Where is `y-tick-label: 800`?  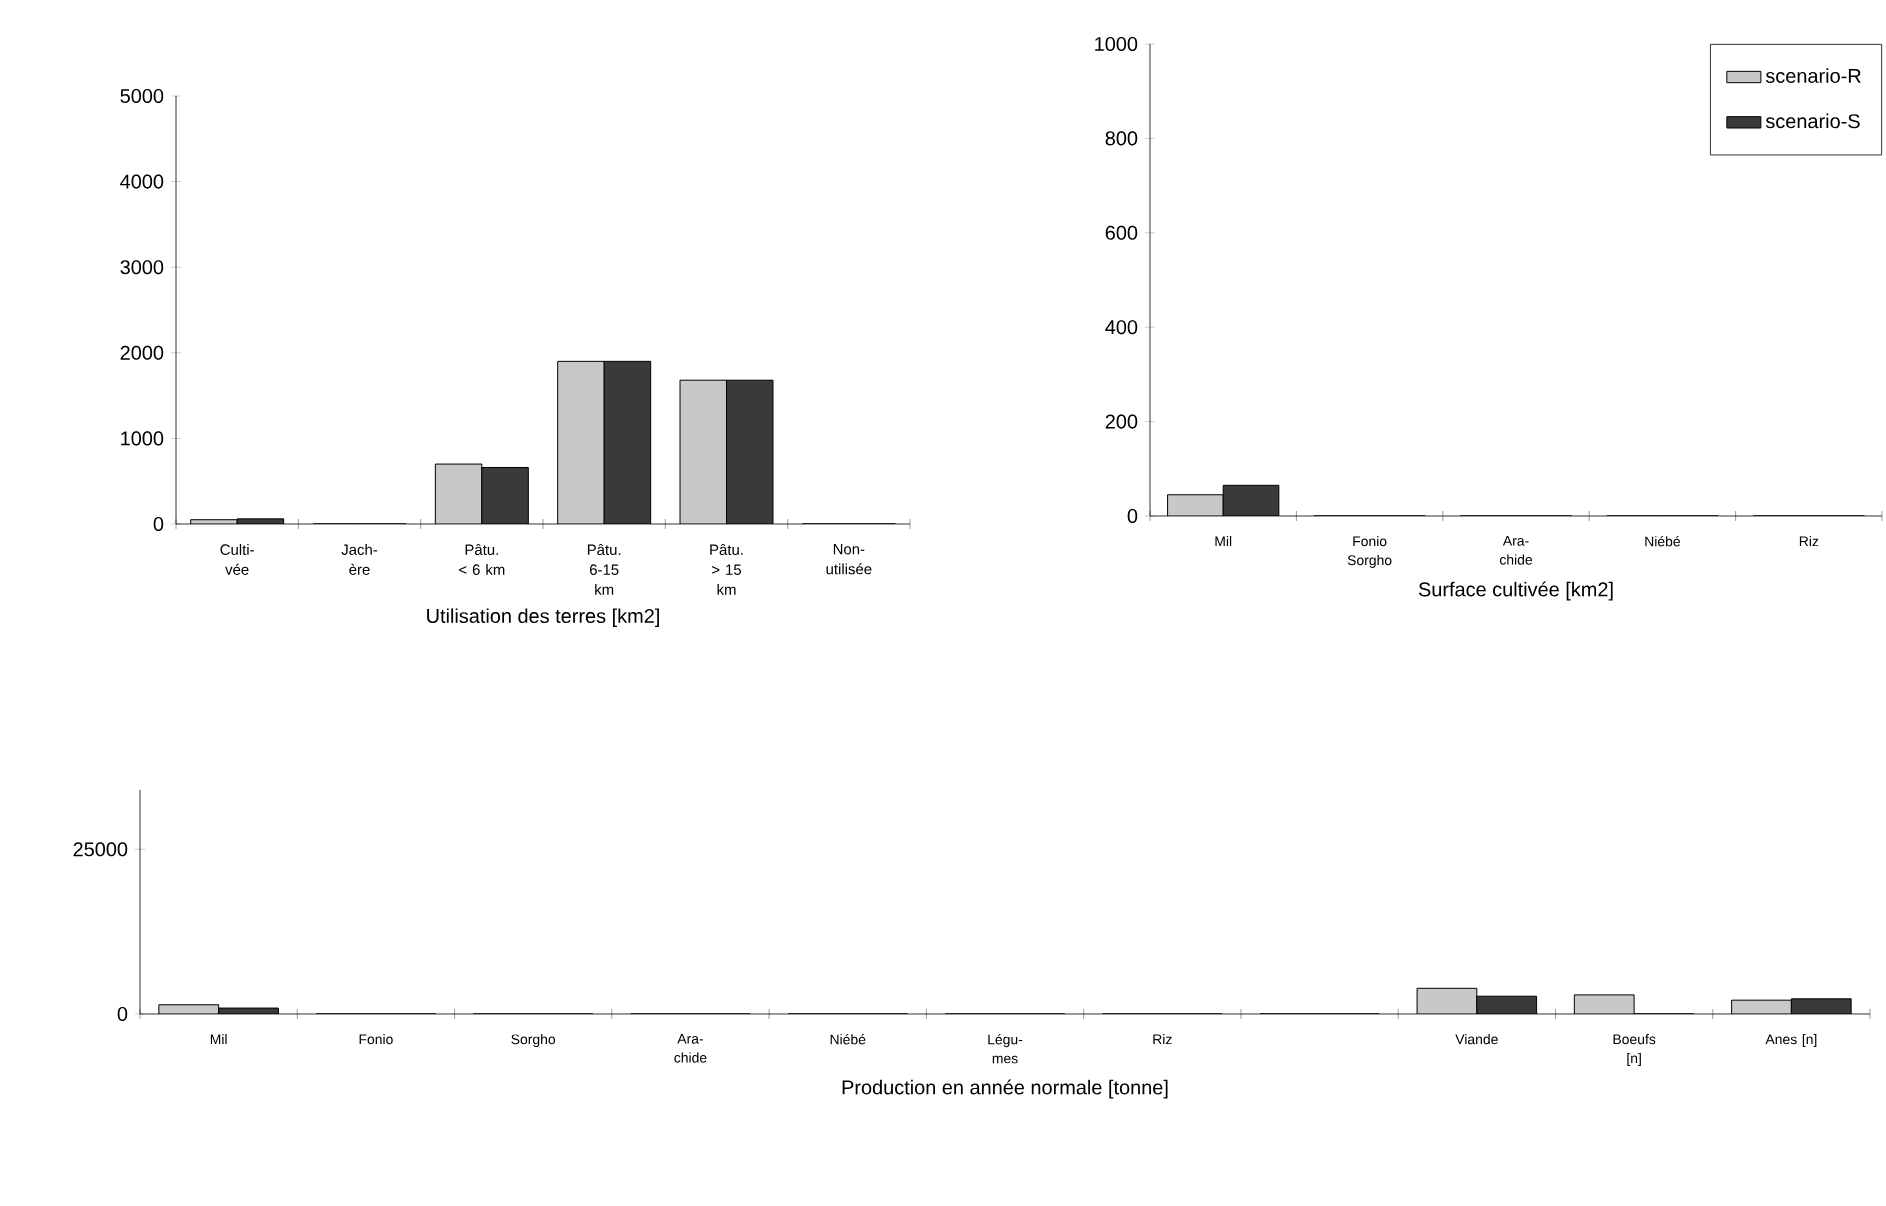
y-tick-label: 800 is located at coordinates (1121, 138).